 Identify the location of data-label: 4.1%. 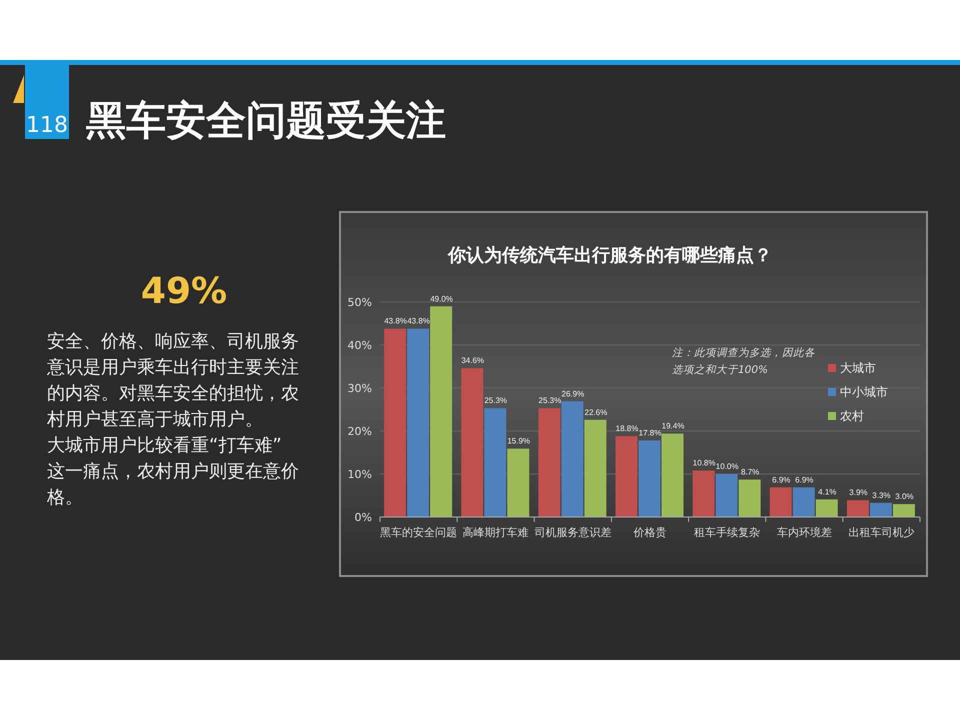
(827, 491).